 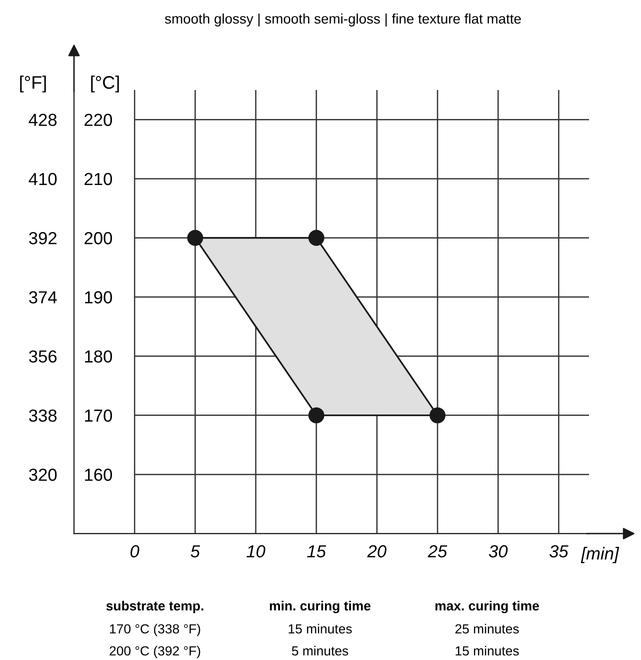 What do you see at coordinates (438, 551) in the screenshot?
I see `x-tick-label: 25` at bounding box center [438, 551].